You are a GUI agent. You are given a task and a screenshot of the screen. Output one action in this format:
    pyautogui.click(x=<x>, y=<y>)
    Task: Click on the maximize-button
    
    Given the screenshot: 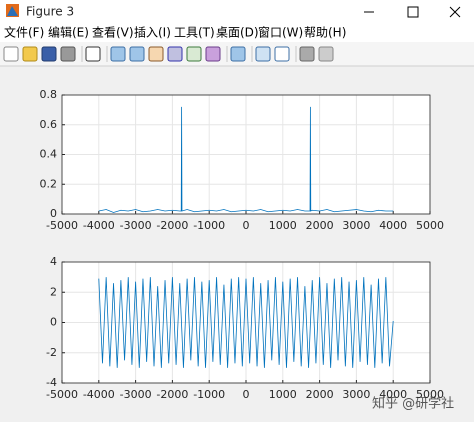 What is the action you would take?
    pyautogui.click(x=413, y=12)
    